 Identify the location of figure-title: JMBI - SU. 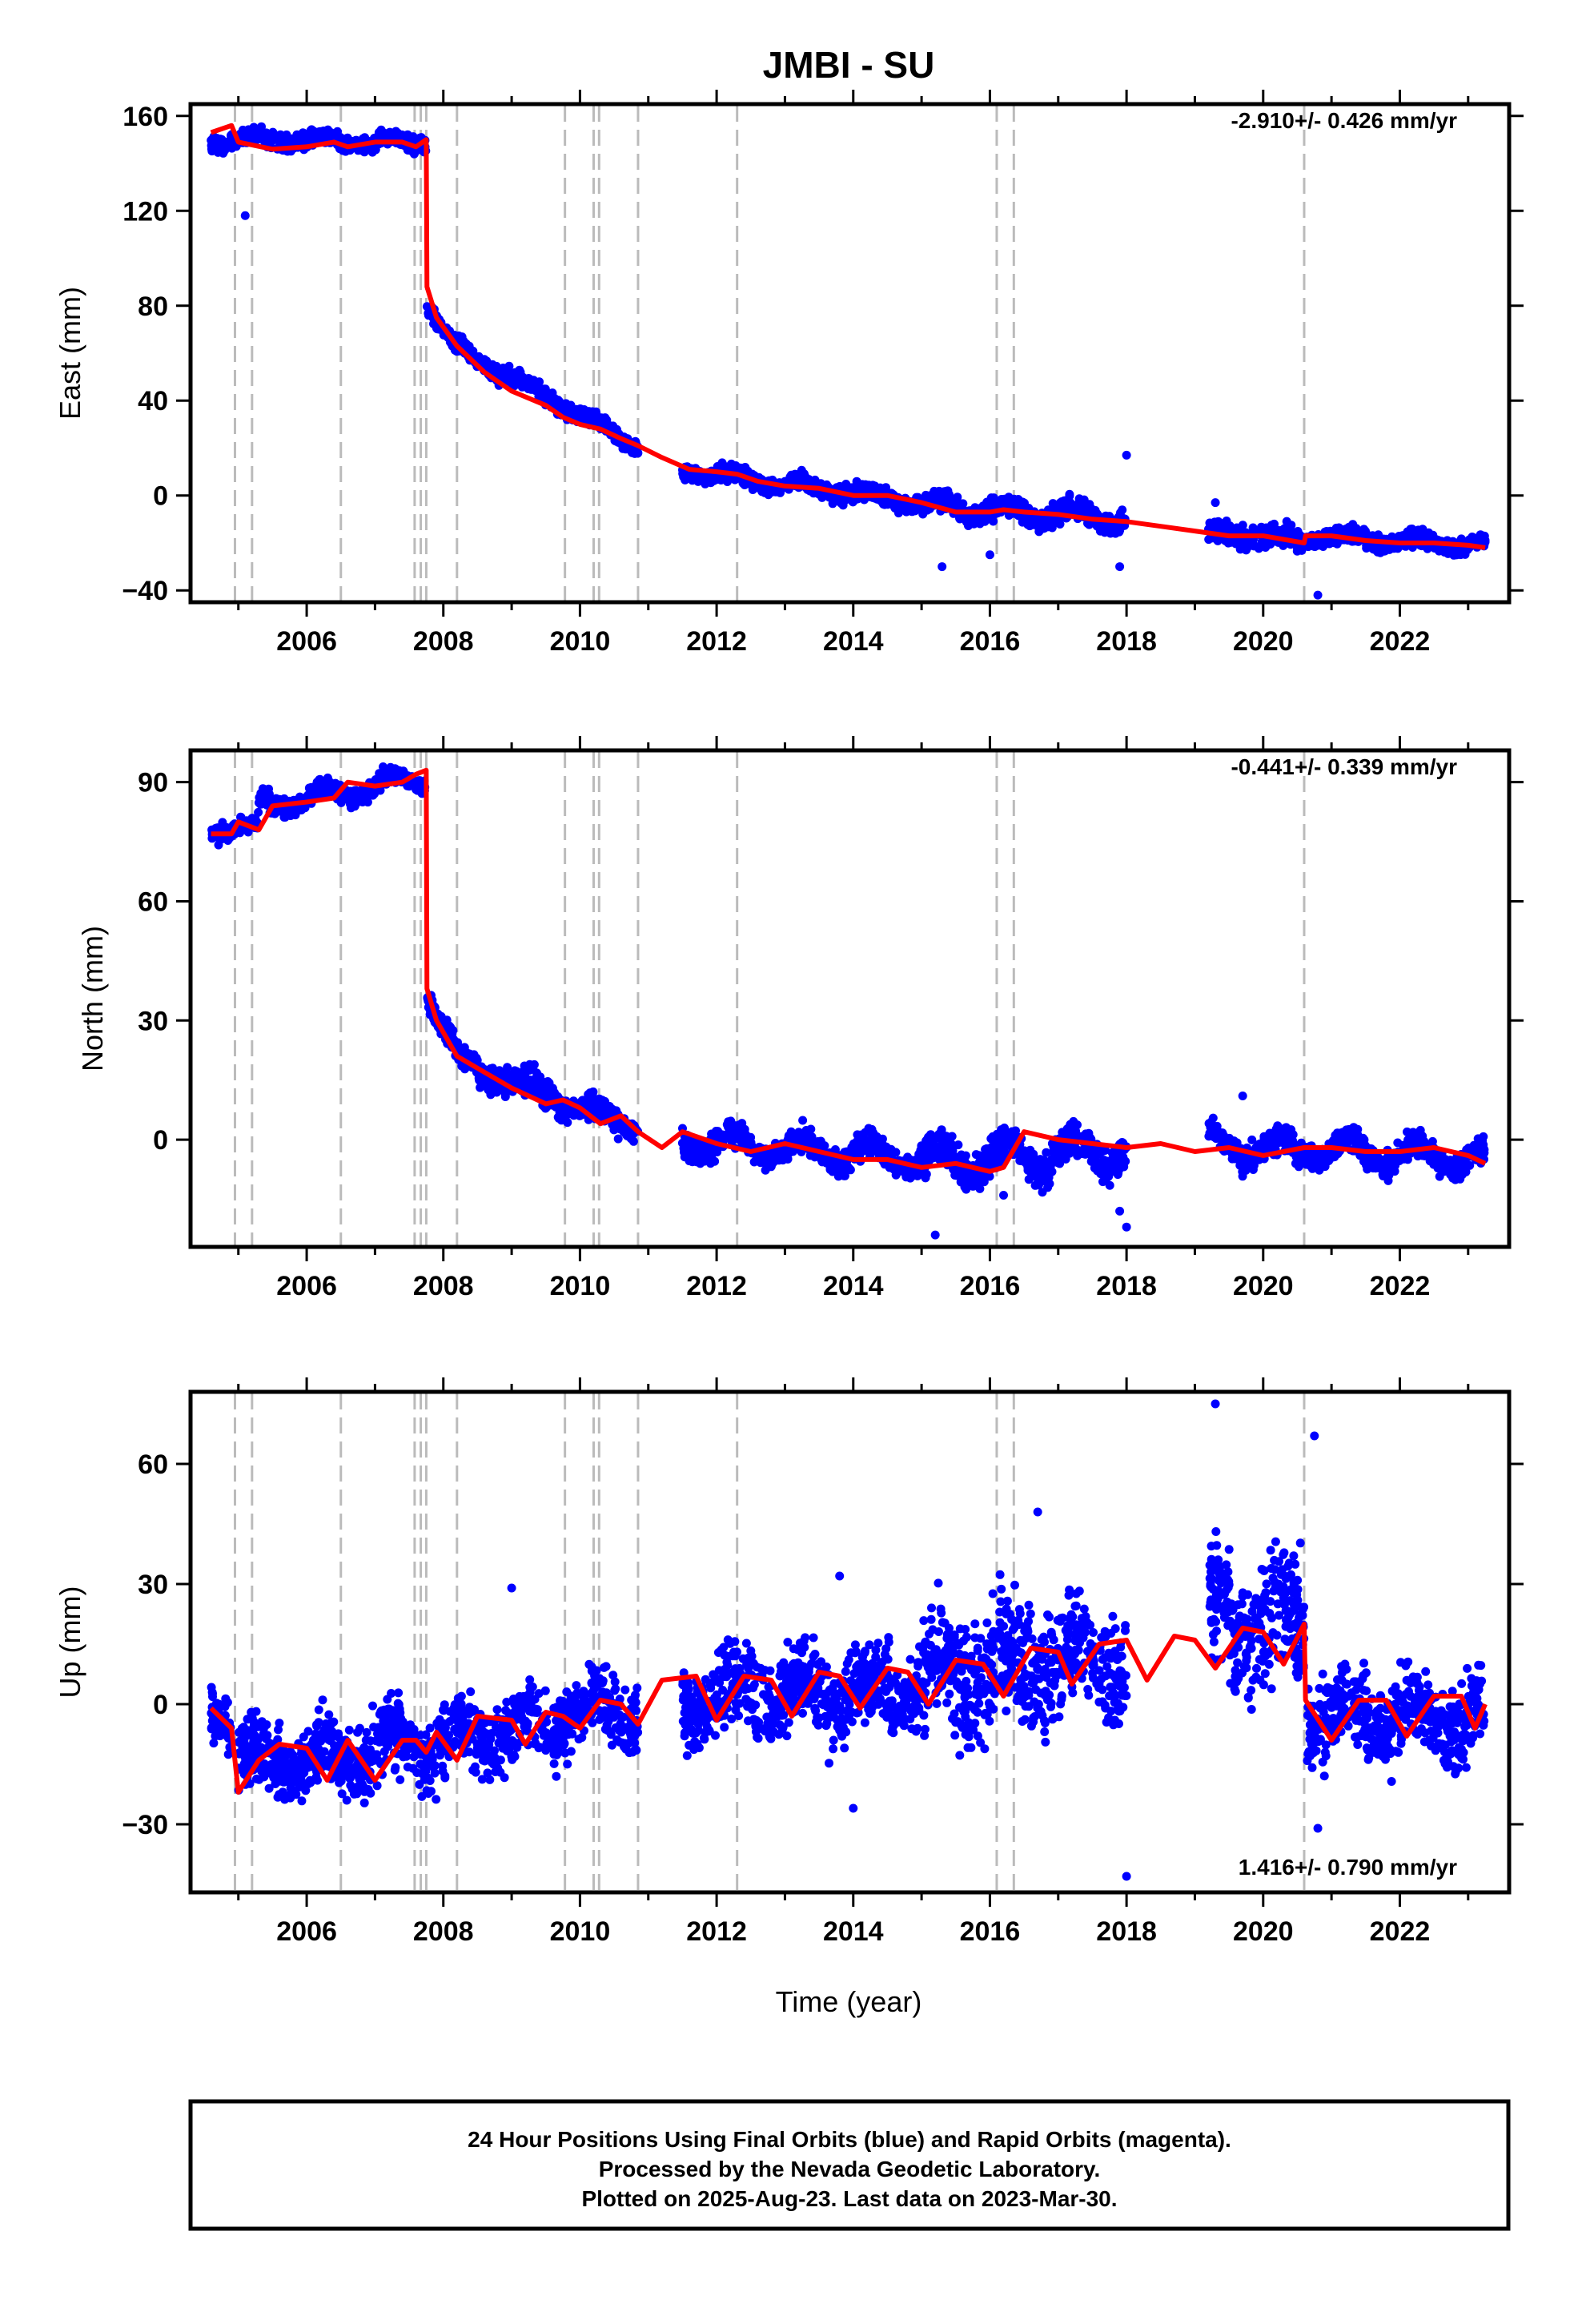
(849, 65).